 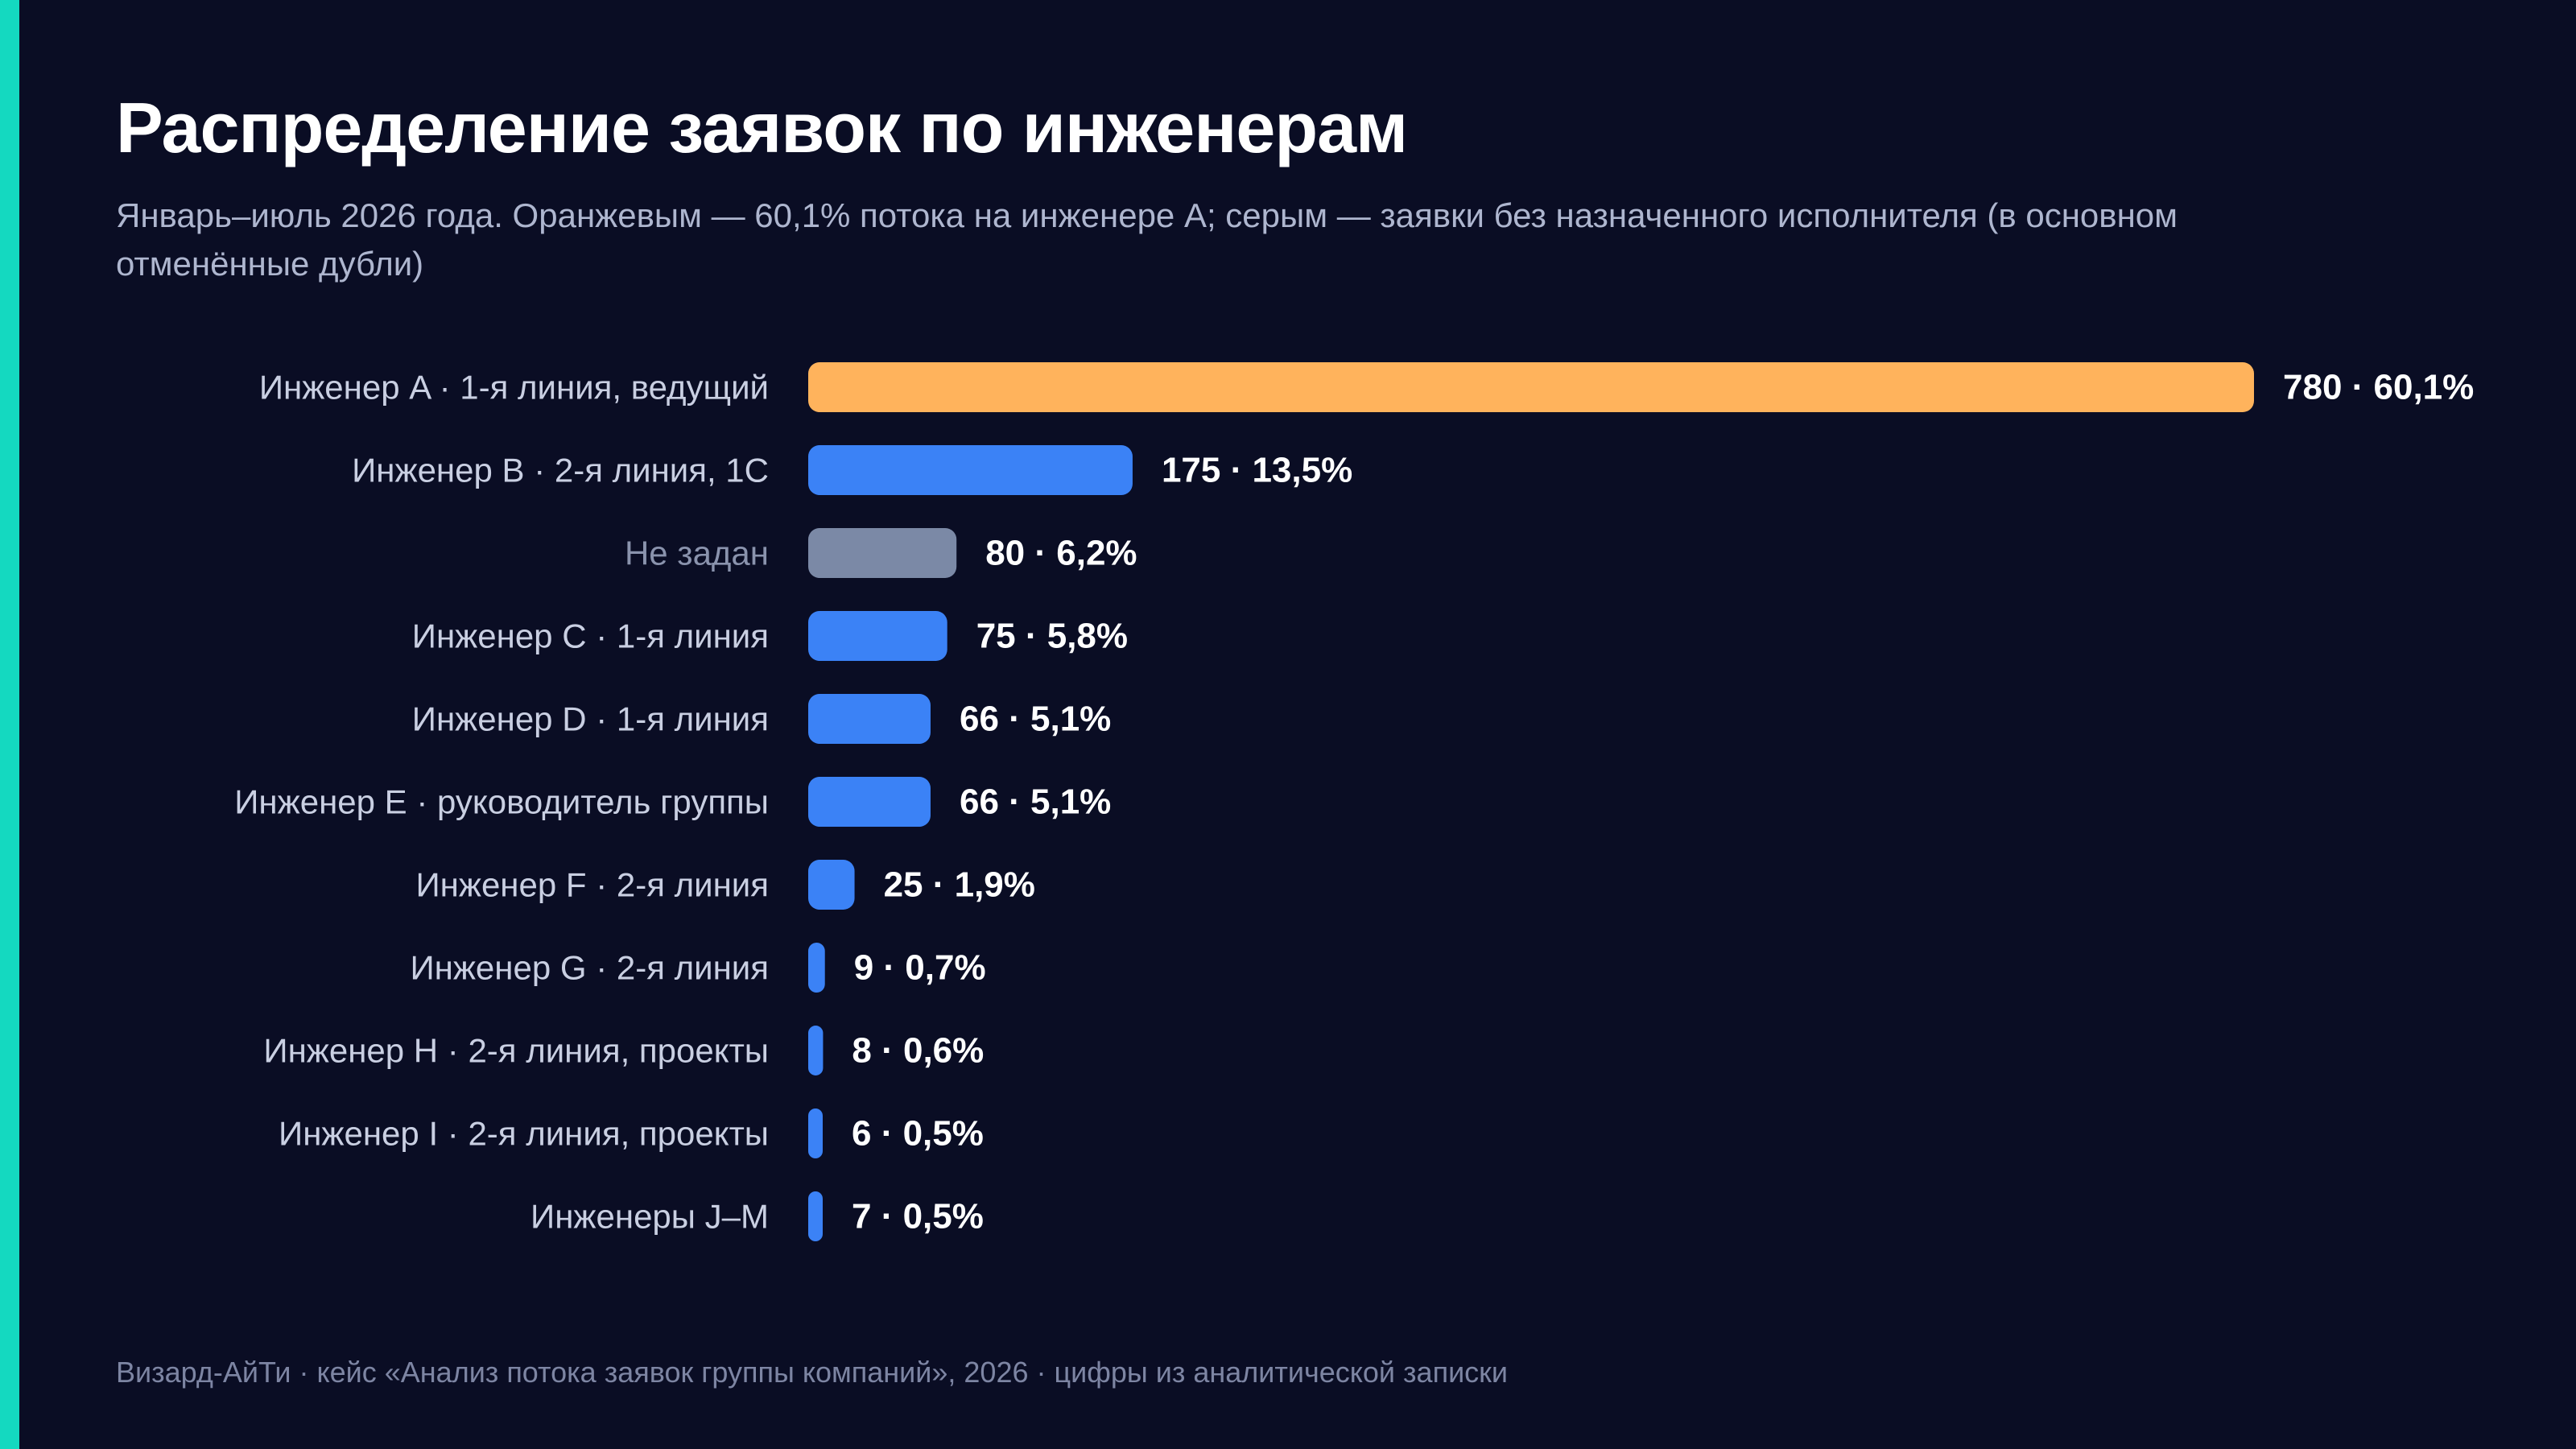 I want to click on category-label: Инженер H · 2-я линия, проекты, so click(x=516, y=1051).